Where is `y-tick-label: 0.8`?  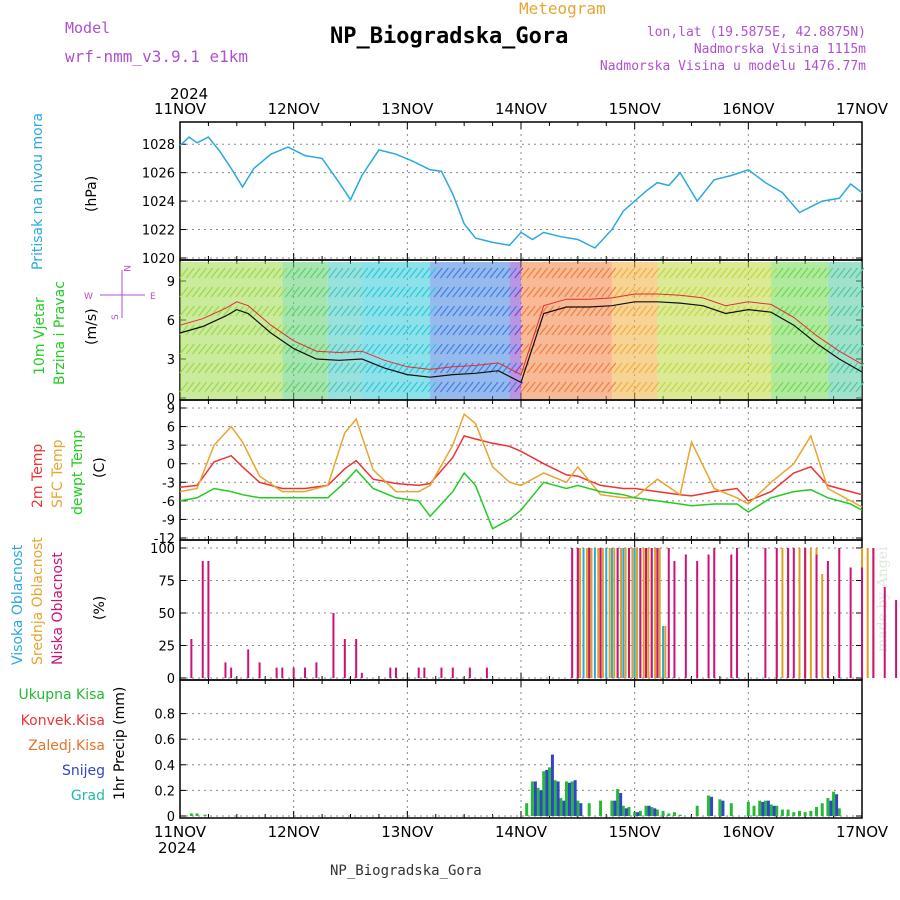
y-tick-label: 0.8 is located at coordinates (164, 715).